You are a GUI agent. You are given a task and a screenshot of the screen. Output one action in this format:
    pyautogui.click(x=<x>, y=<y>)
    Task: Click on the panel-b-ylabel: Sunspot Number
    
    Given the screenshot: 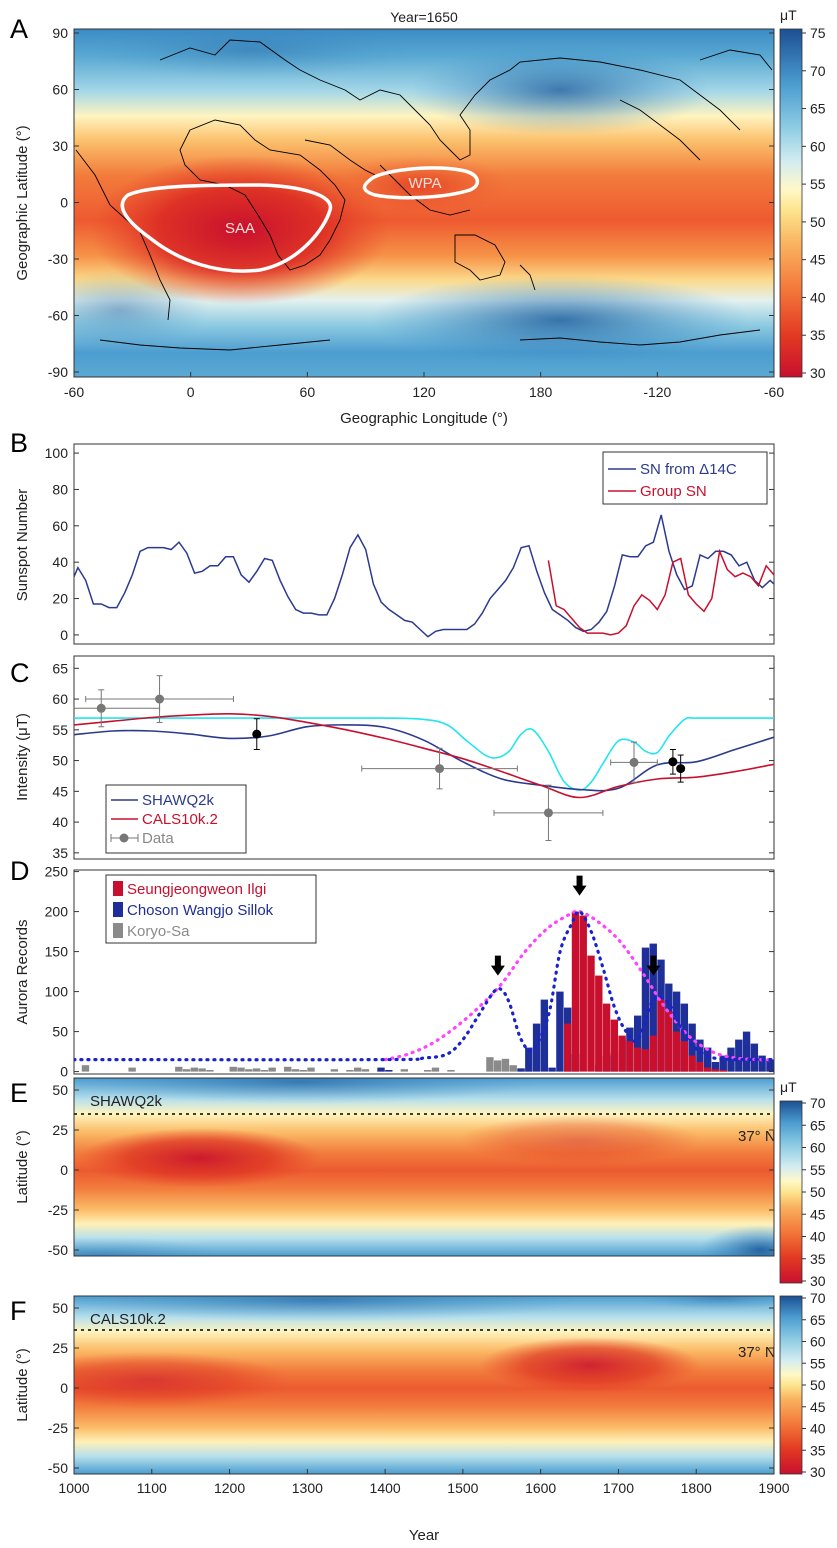 What is the action you would take?
    pyautogui.click(x=22, y=545)
    